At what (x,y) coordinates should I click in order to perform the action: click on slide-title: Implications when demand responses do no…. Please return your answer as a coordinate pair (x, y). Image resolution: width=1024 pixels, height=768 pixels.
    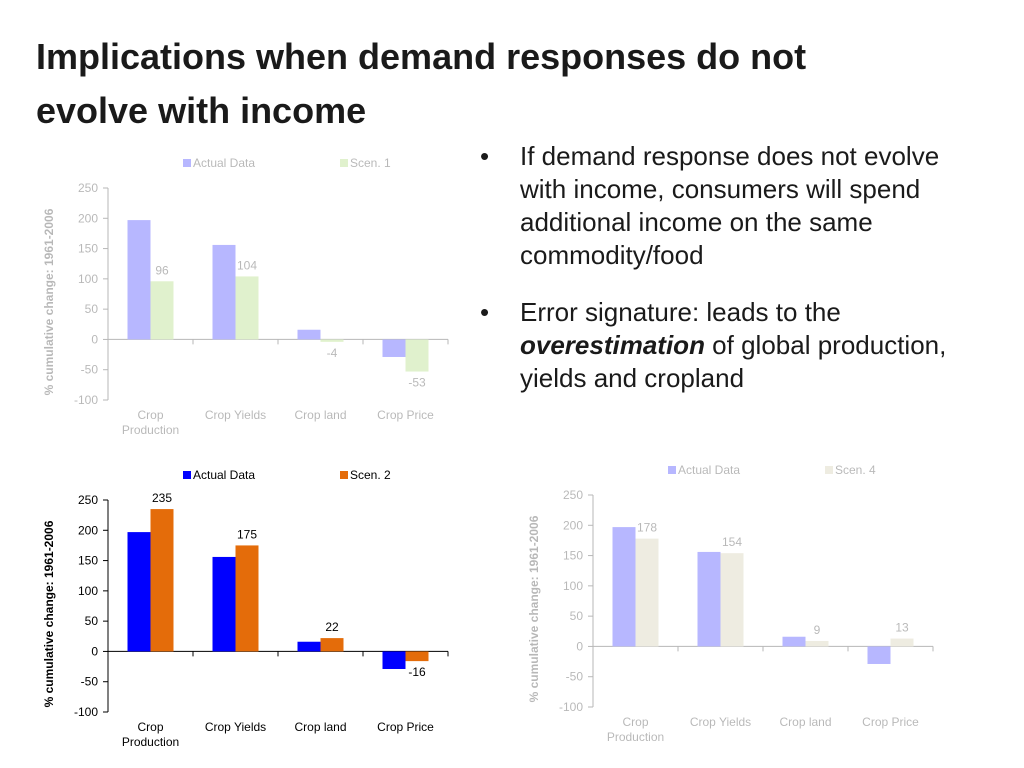
    Looking at the image, I should click on (486, 84).